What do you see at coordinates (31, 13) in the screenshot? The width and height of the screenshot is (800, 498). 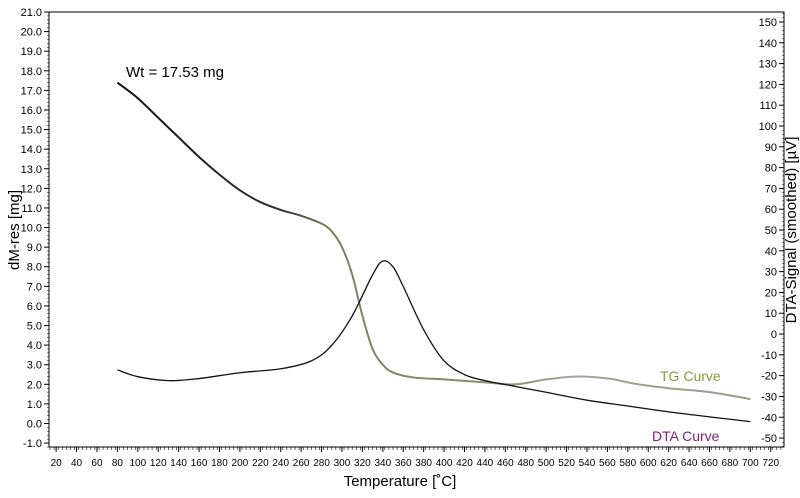 I see `y-tick-label: 21.0` at bounding box center [31, 13].